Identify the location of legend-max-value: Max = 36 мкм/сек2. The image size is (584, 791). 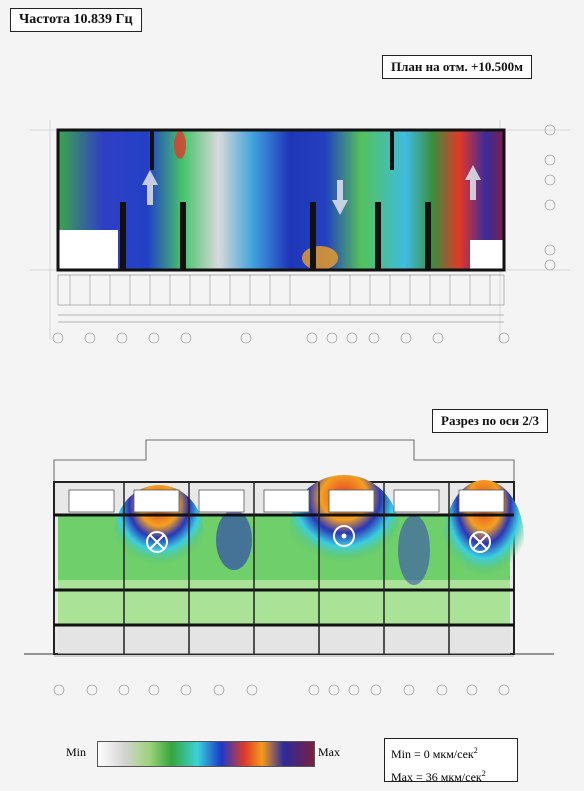
(438, 776).